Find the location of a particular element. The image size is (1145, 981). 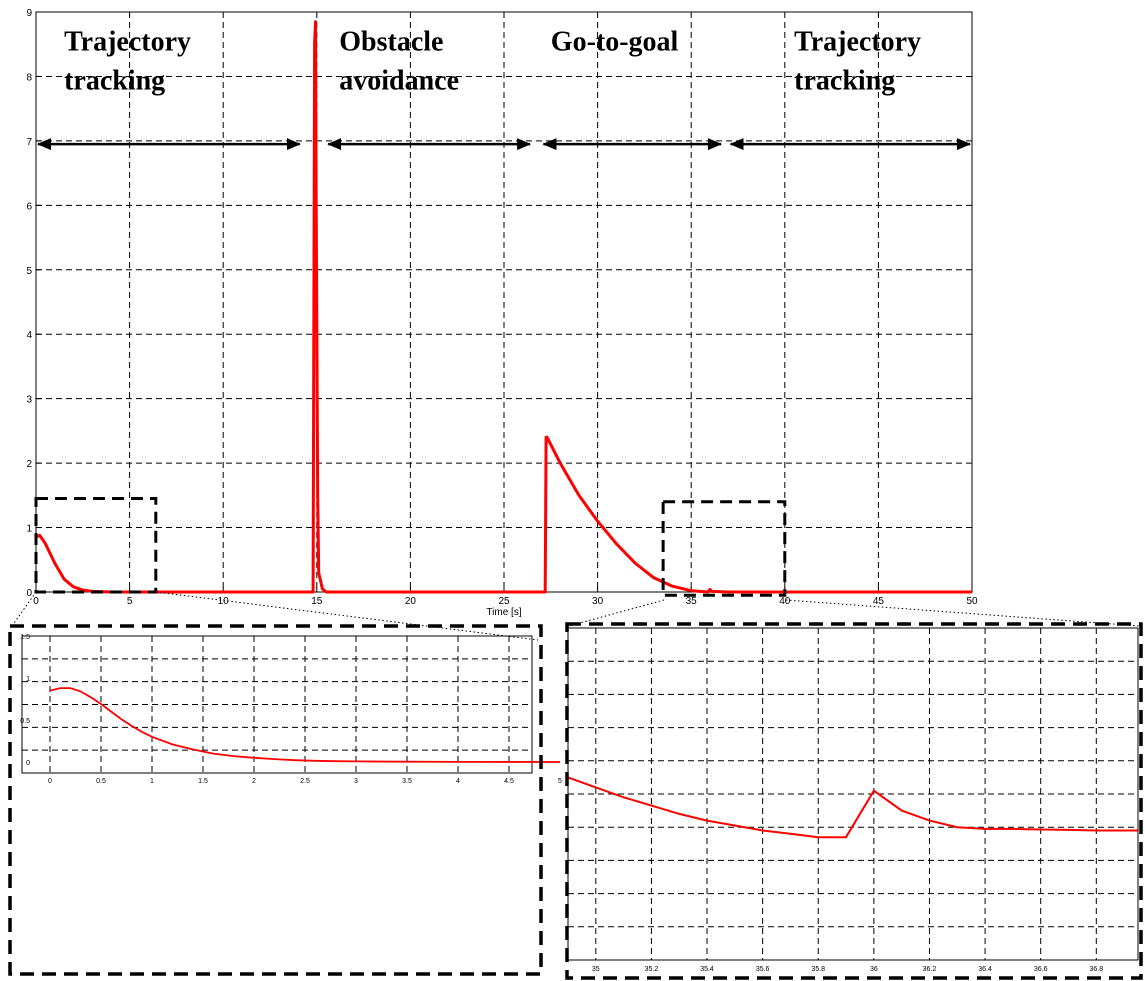

x-tick-label: 30 is located at coordinates (598, 601).